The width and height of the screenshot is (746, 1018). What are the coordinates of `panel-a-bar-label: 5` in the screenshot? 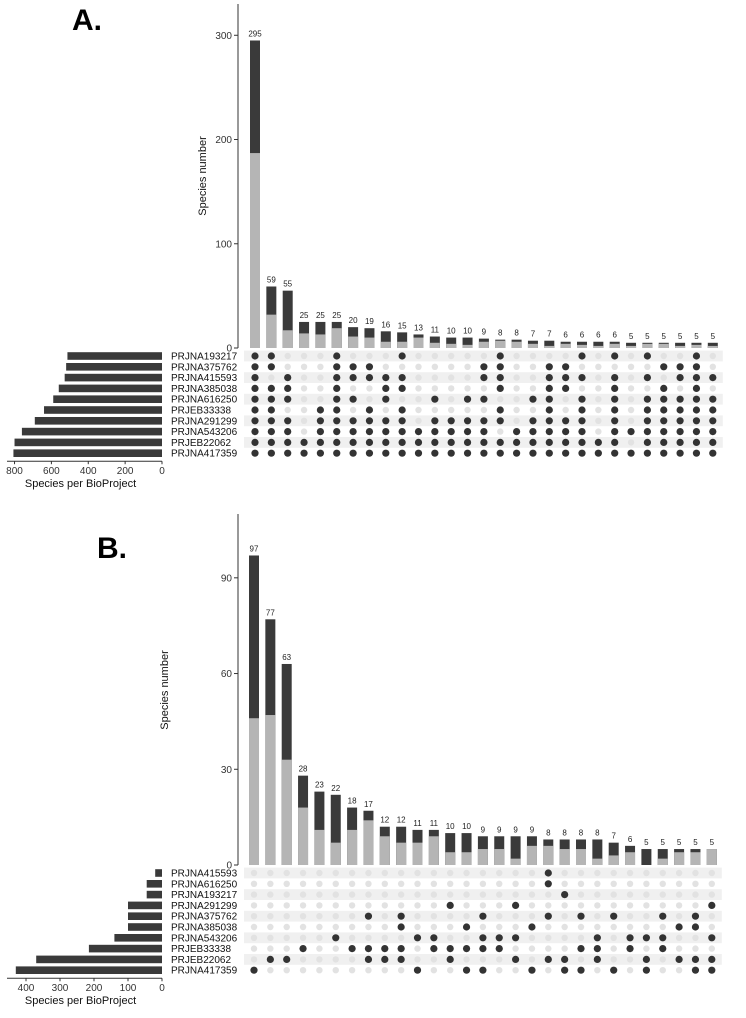 It's located at (680, 336).